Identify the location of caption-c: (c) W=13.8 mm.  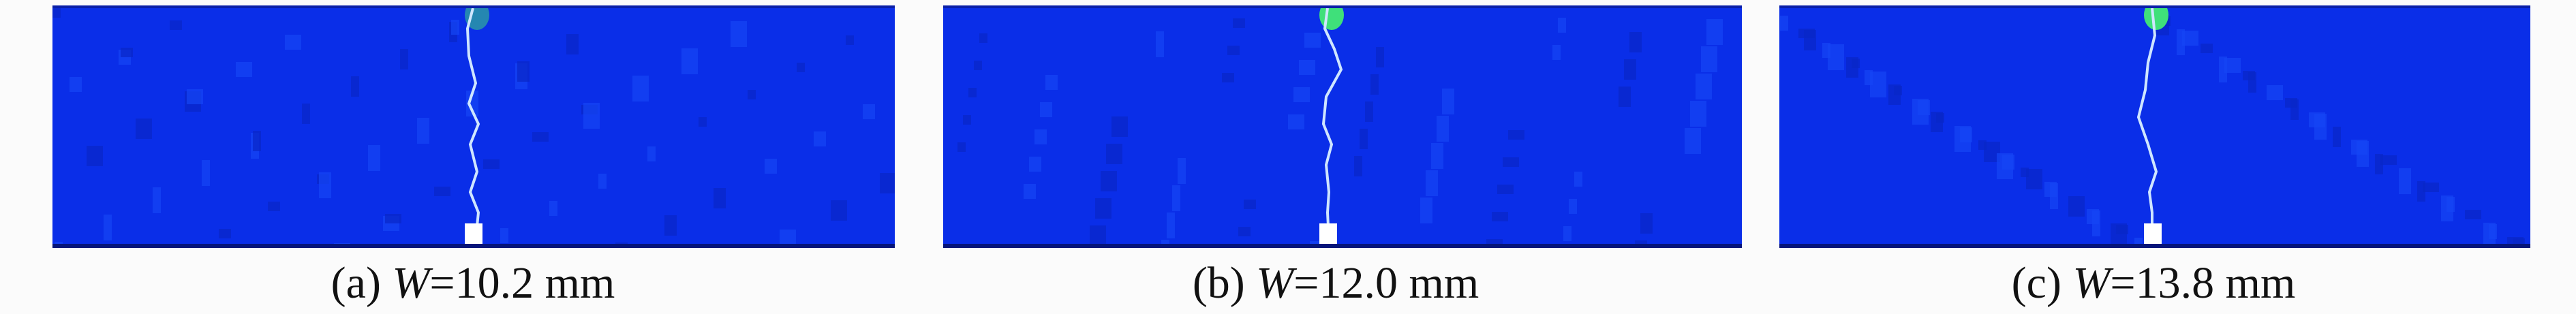
(2154, 283).